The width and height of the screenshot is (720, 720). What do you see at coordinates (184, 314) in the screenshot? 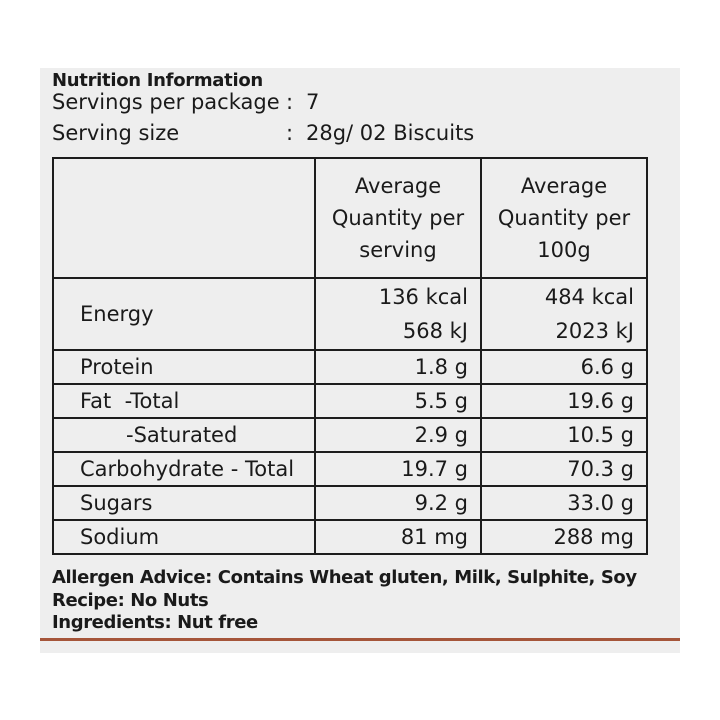
I see `nutrient-name: Energy` at bounding box center [184, 314].